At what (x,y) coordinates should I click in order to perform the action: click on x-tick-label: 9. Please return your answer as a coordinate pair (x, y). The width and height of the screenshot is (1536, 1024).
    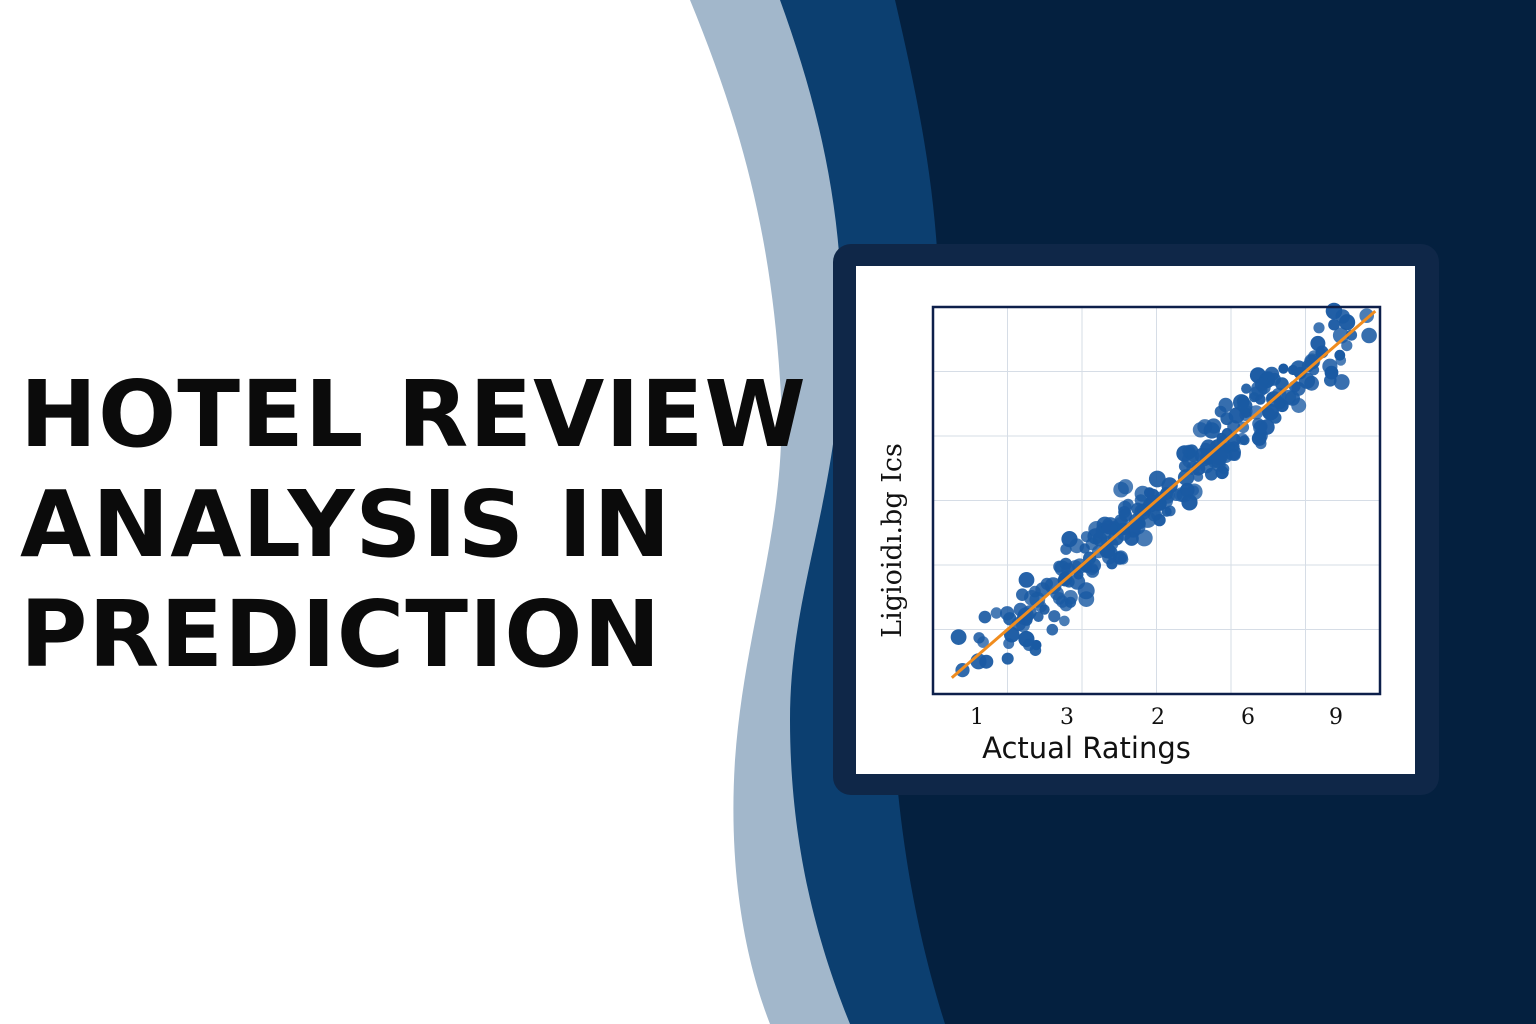
    Looking at the image, I should click on (1336, 717).